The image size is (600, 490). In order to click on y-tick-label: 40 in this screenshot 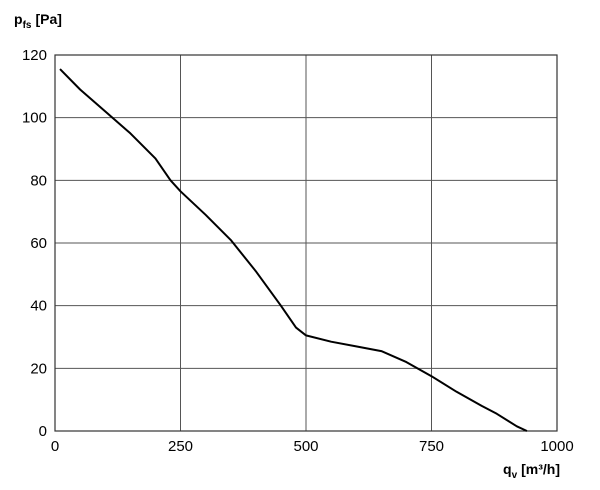, I will do `click(38, 306)`.